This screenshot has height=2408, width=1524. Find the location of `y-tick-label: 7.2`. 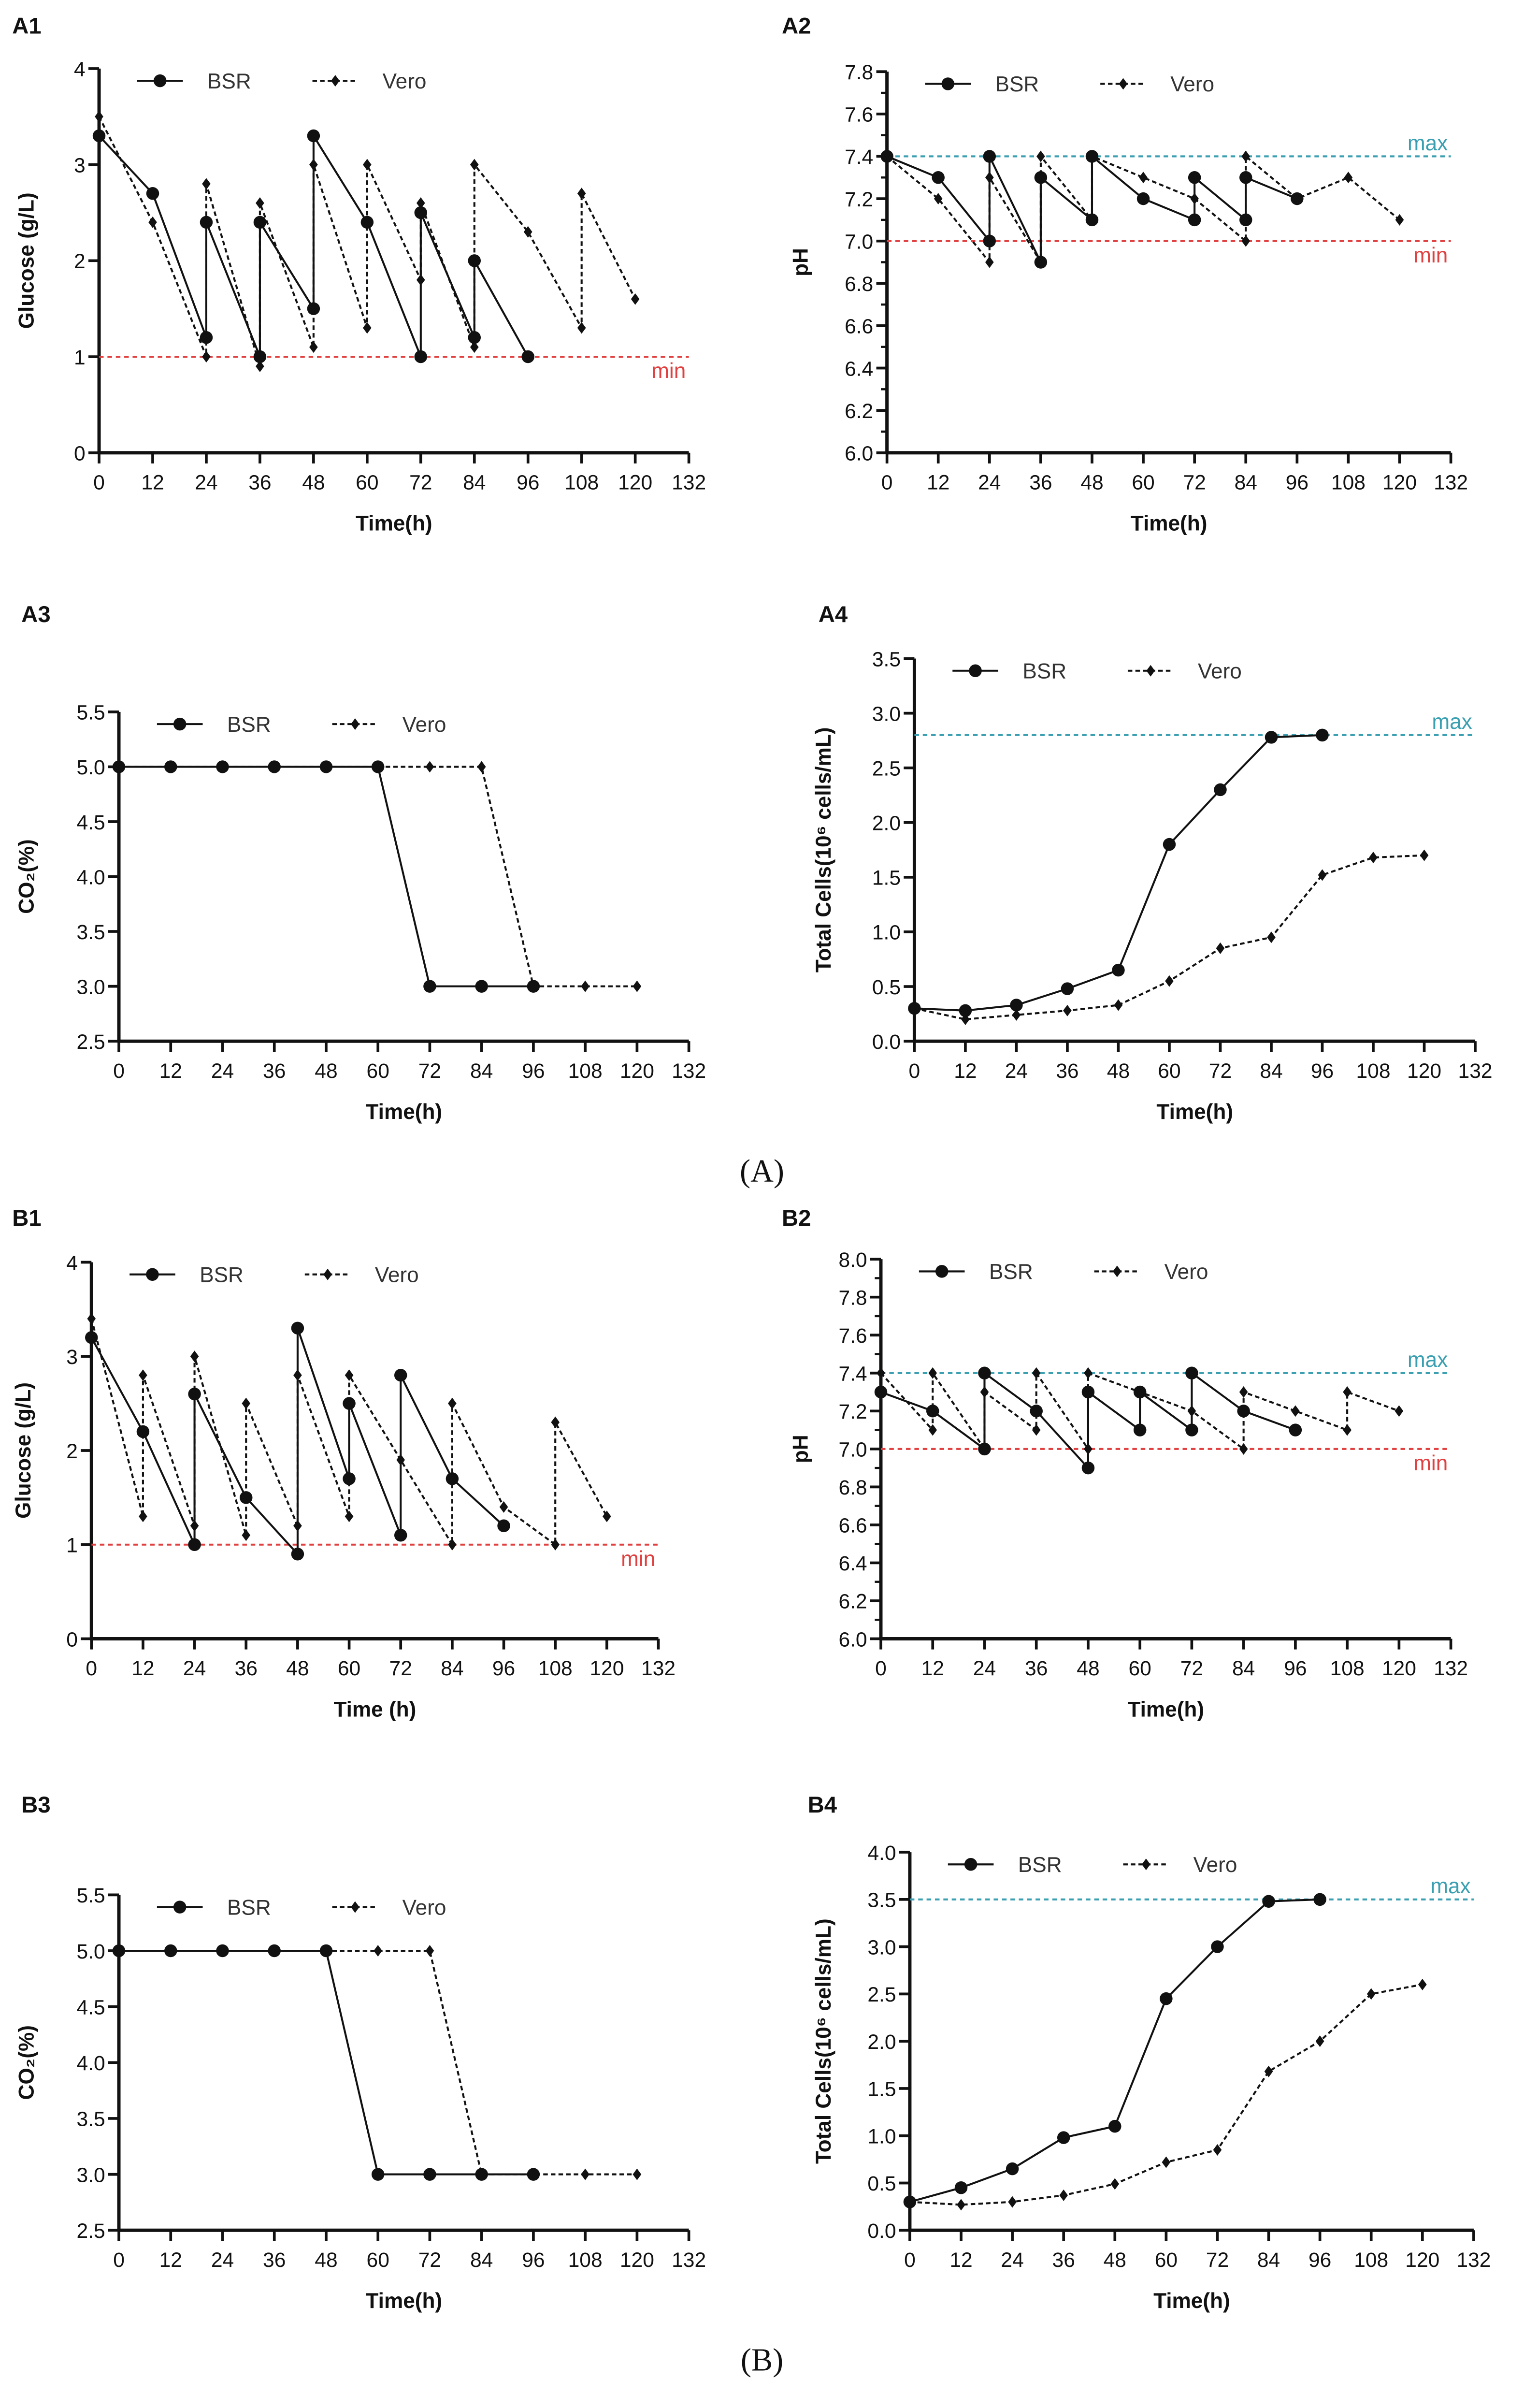

y-tick-label: 7.2 is located at coordinates (853, 1411).